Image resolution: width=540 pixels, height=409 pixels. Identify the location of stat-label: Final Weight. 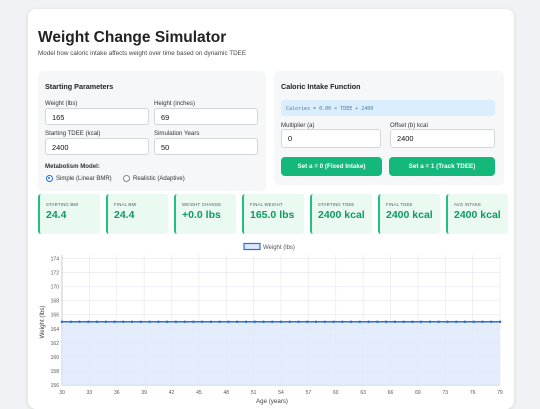
(266, 204).